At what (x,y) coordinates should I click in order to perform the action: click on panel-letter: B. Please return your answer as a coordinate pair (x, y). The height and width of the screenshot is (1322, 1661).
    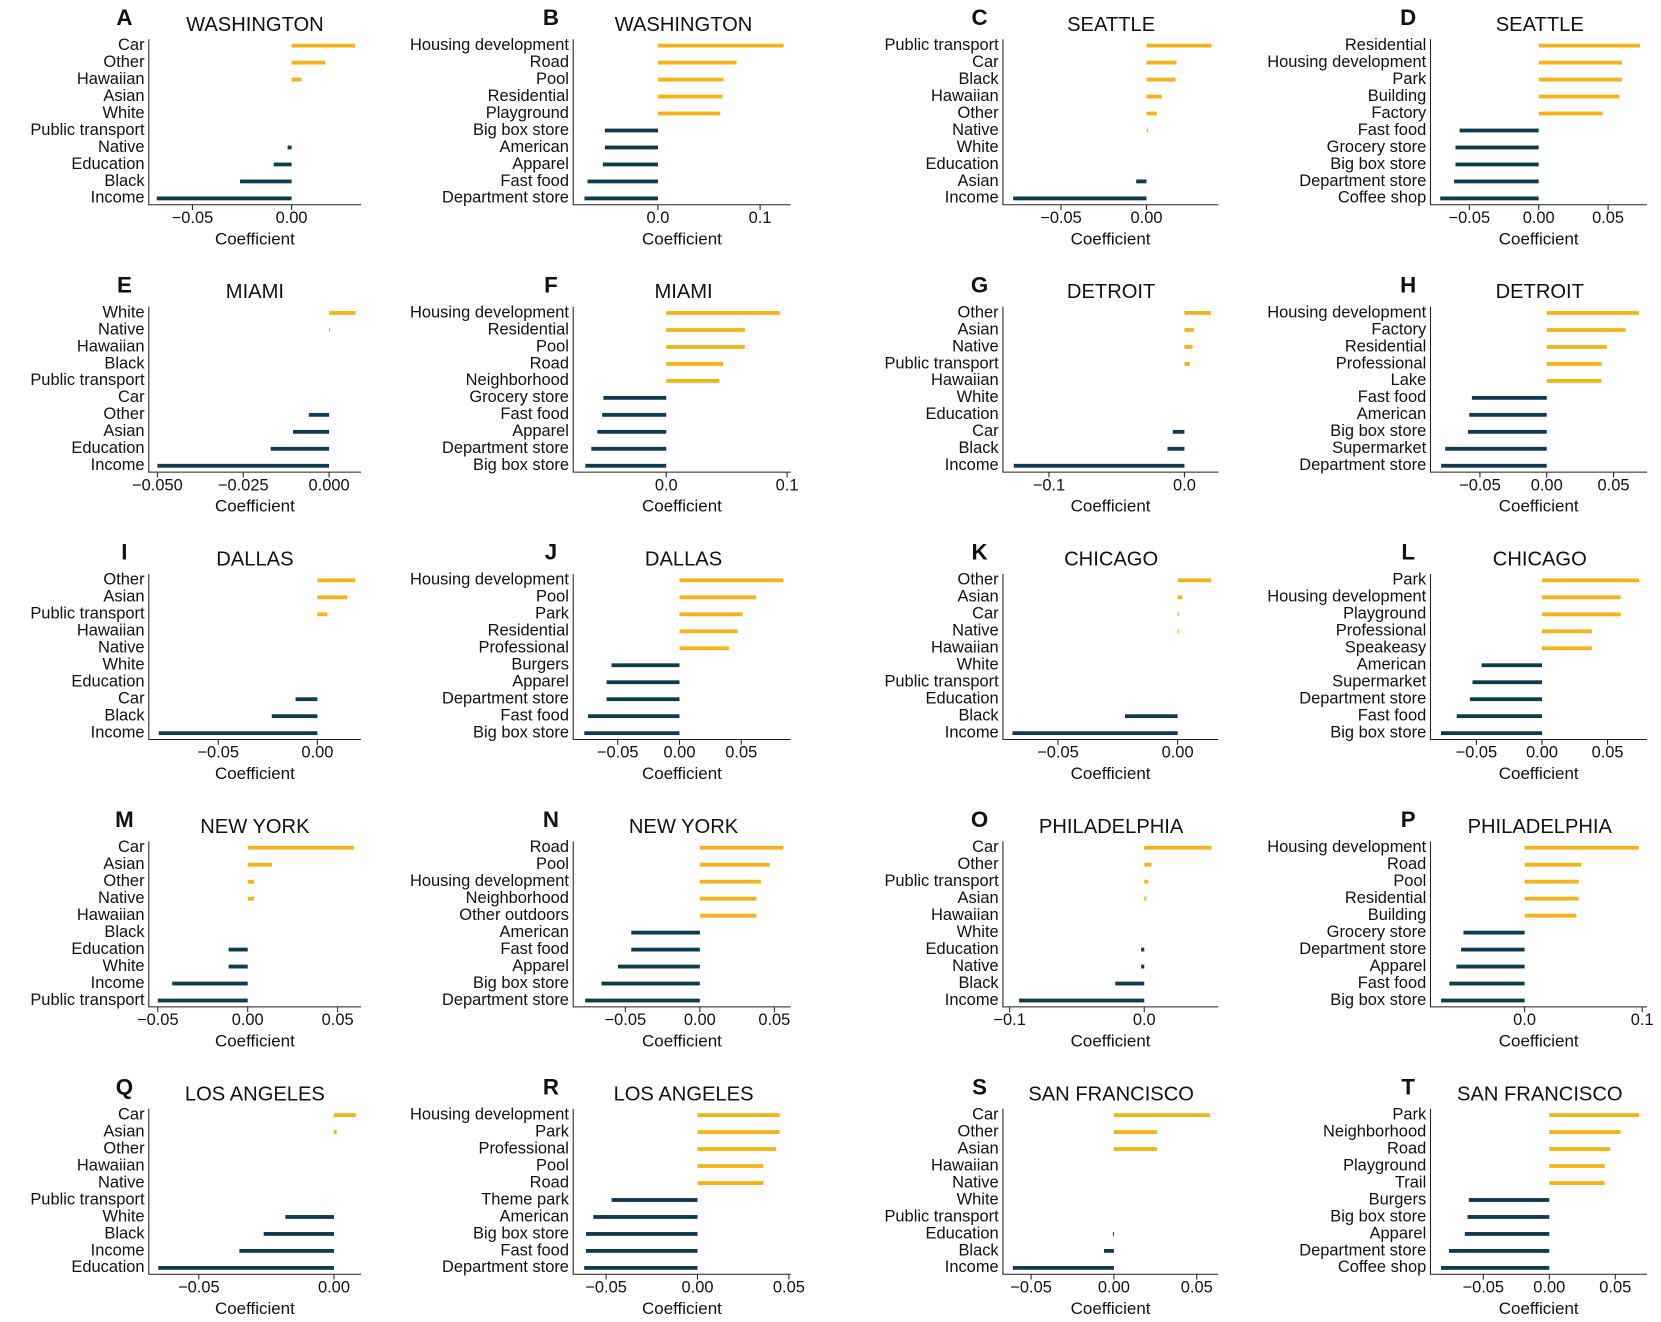
    Looking at the image, I should click on (551, 17).